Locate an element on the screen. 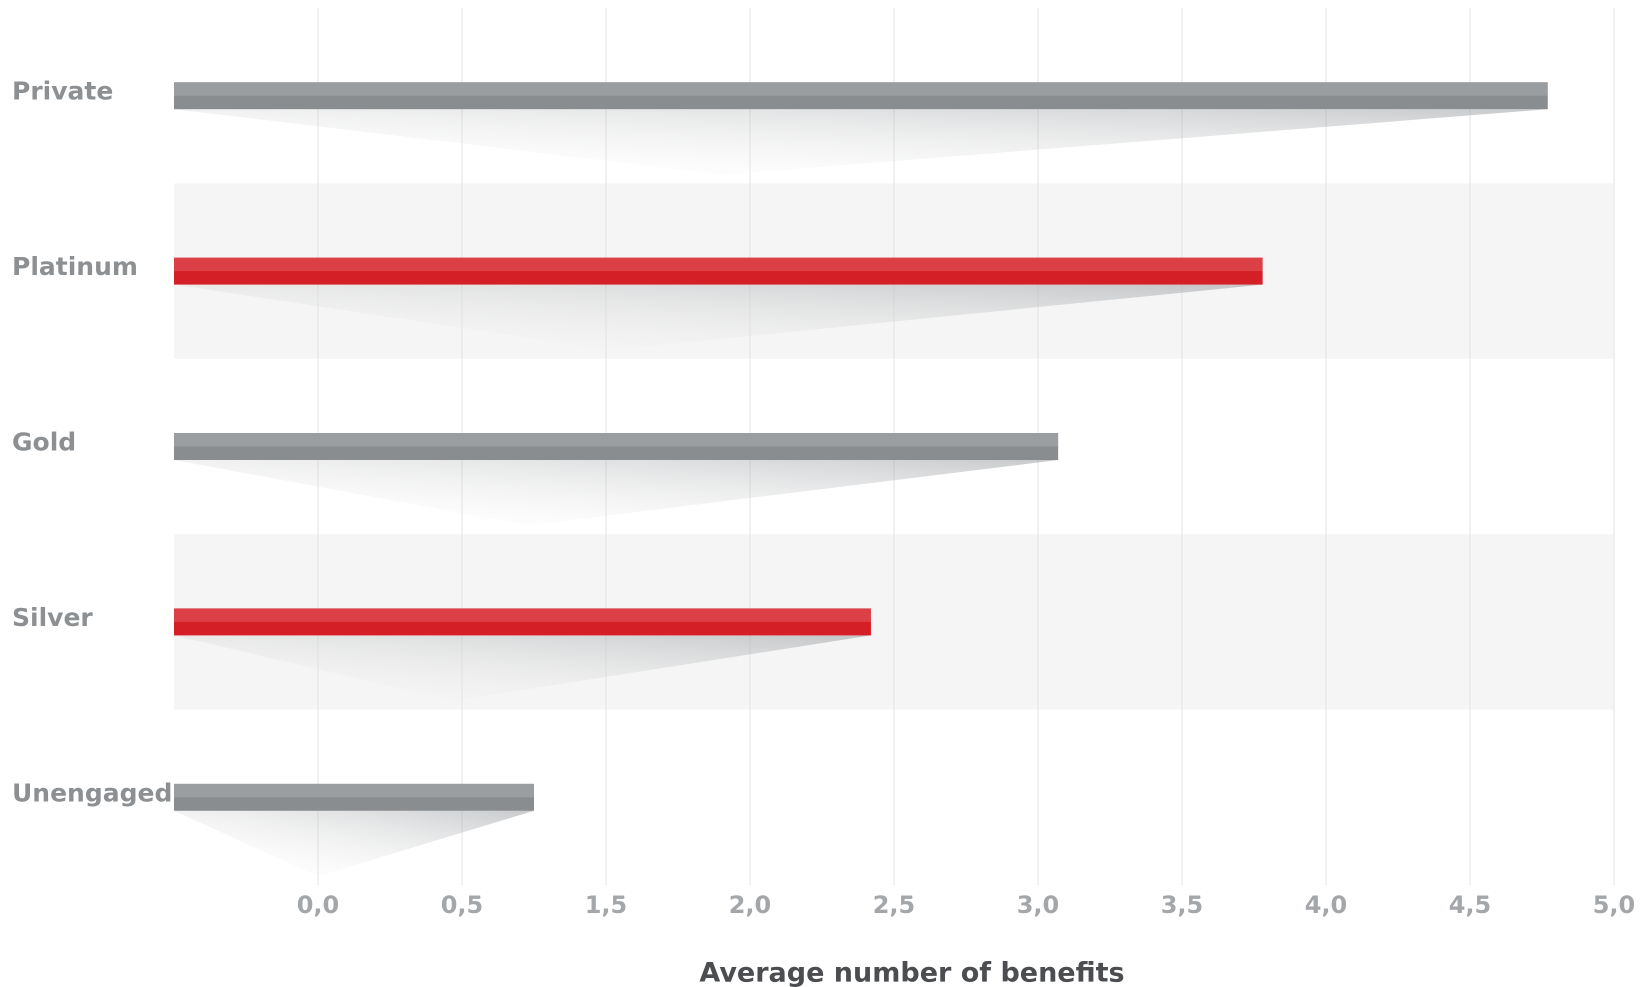  category-label: Unengaged is located at coordinates (92, 792).